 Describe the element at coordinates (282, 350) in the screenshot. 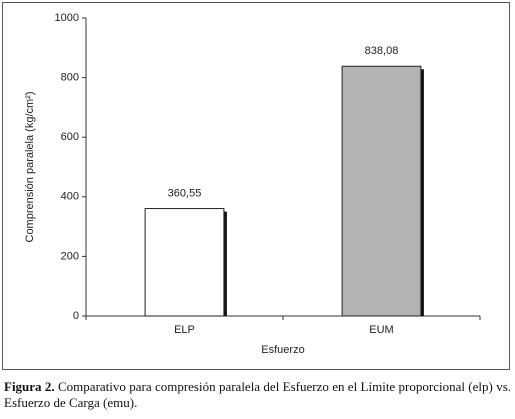

I see `x-axis-title: Esfuerzo` at that location.